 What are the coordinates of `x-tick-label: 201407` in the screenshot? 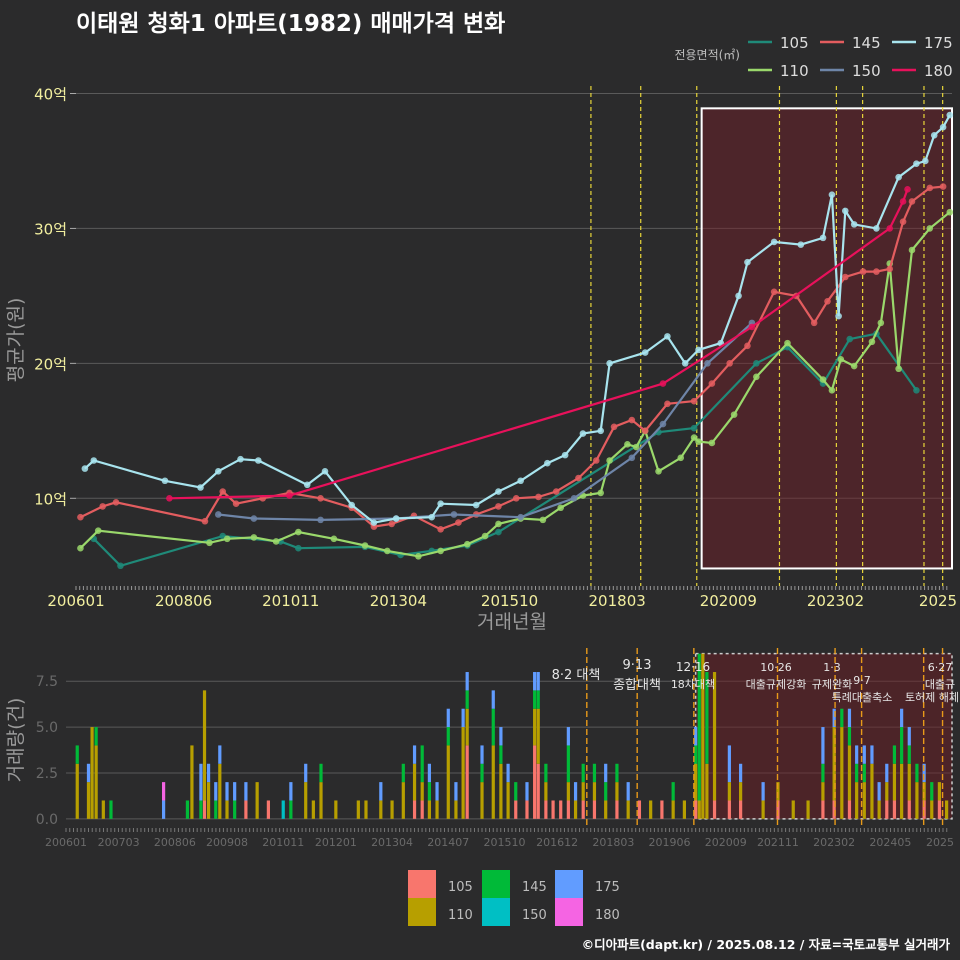 It's located at (448, 842).